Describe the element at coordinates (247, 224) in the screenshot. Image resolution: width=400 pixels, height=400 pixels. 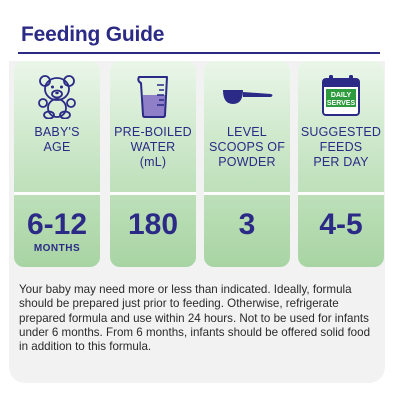
I see `column-value: 3` at that location.